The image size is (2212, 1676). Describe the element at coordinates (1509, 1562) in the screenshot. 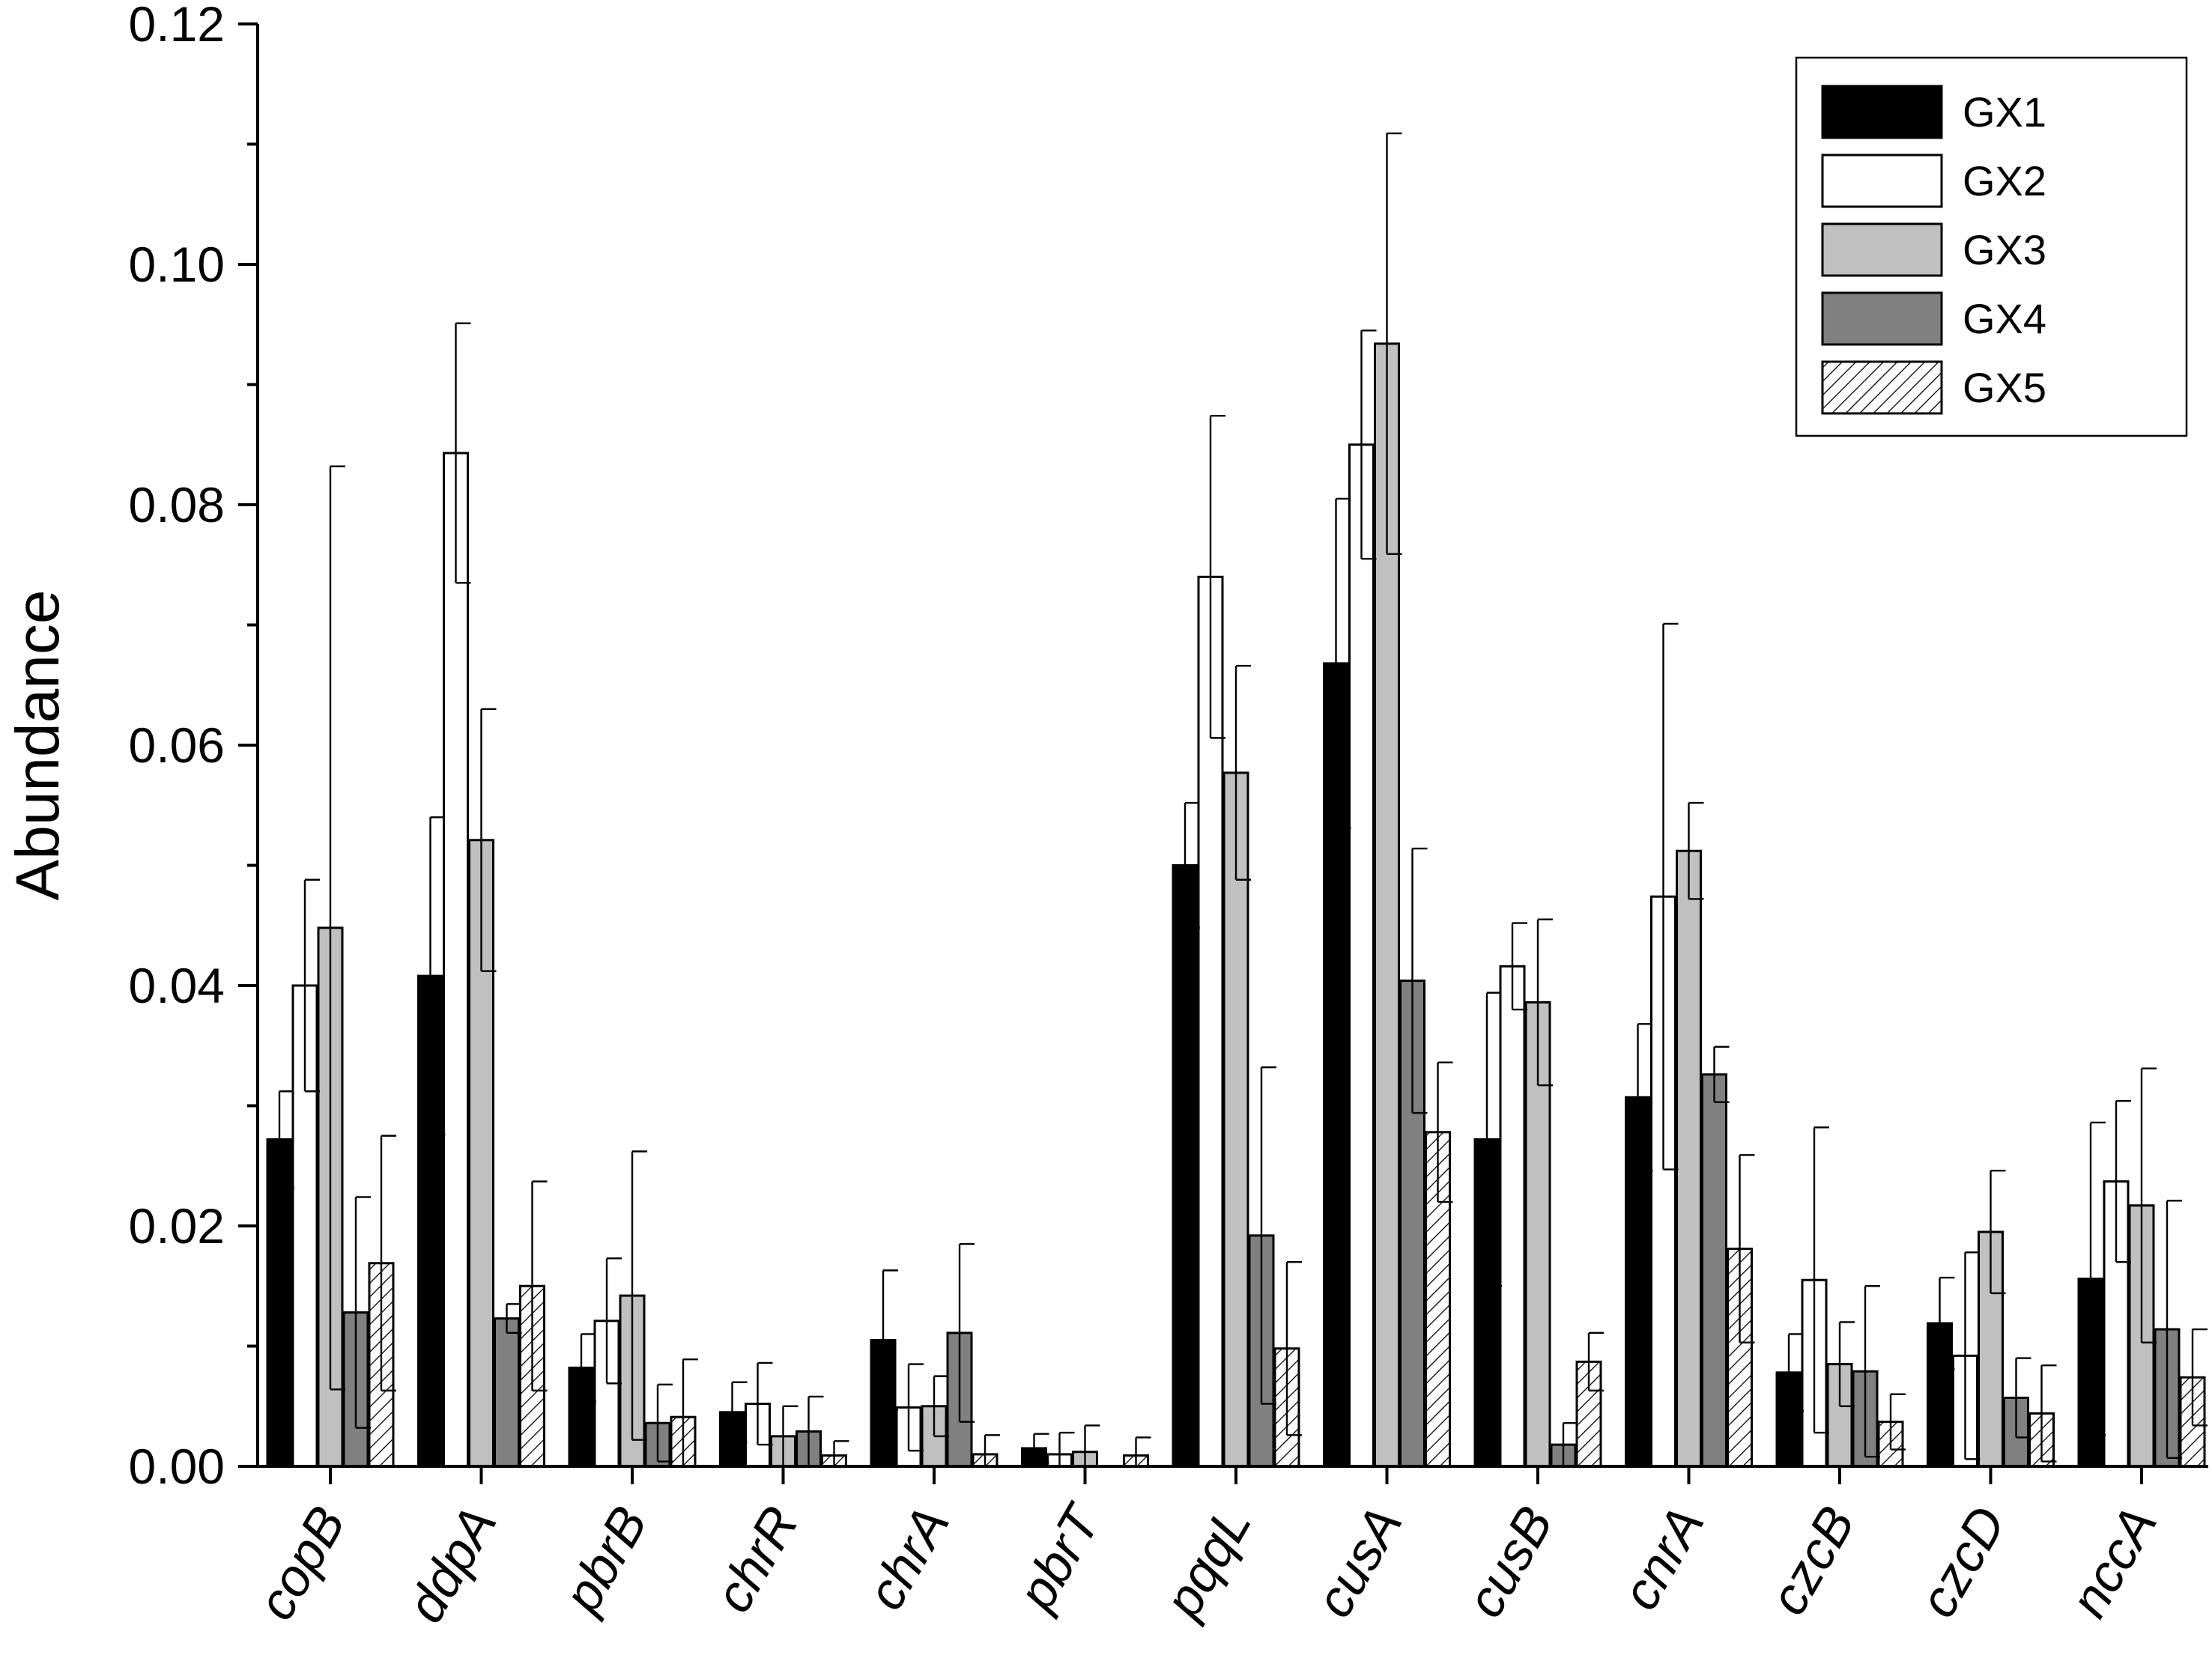

I see `x-tick-label: cusB` at that location.